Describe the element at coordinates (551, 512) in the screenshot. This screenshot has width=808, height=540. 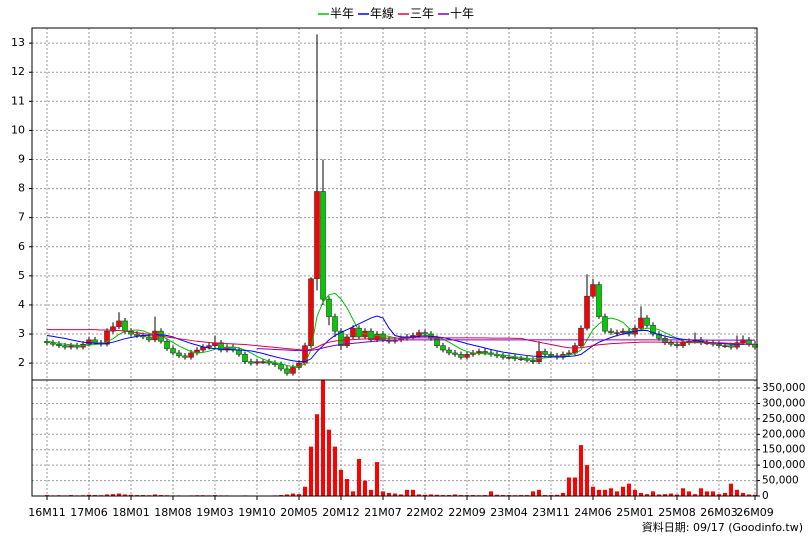
I see `x-tick-label: 23M11` at that location.